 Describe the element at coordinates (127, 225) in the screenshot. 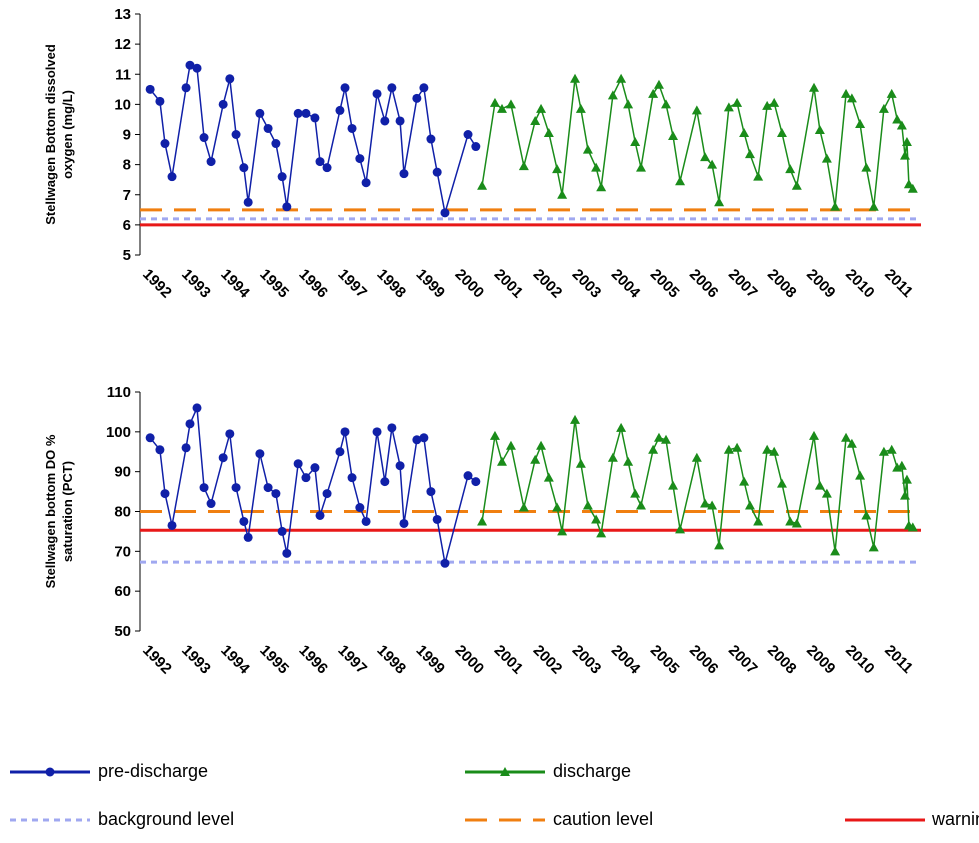

I see `y-tick-label: 6` at that location.